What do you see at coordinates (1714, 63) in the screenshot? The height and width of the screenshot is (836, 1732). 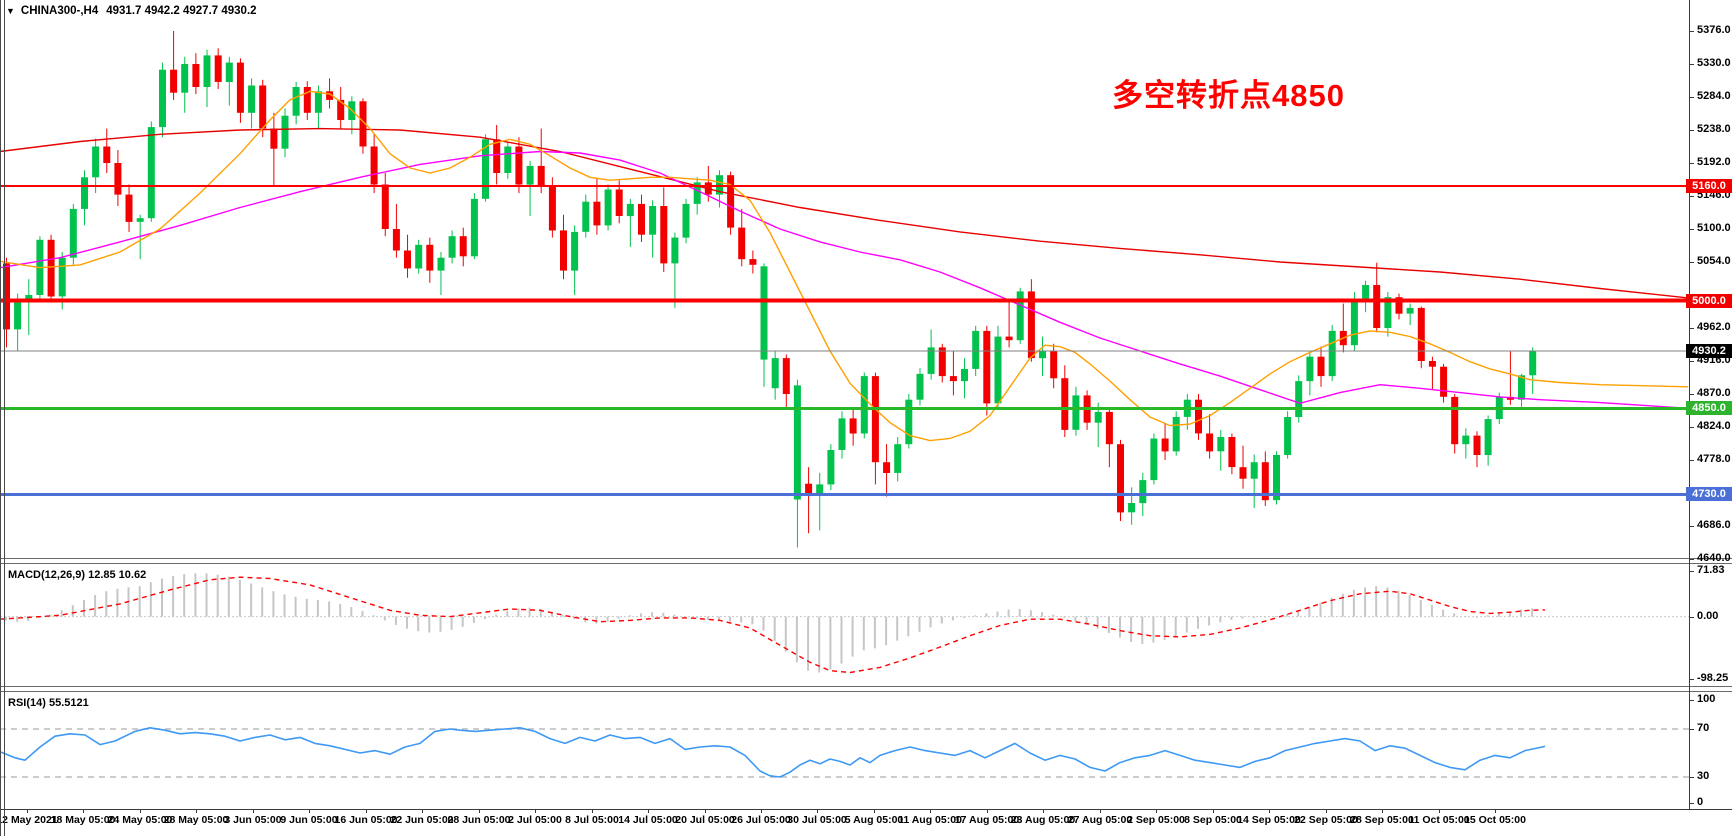 I see `price-tick-label: 5330.0` at bounding box center [1714, 63].